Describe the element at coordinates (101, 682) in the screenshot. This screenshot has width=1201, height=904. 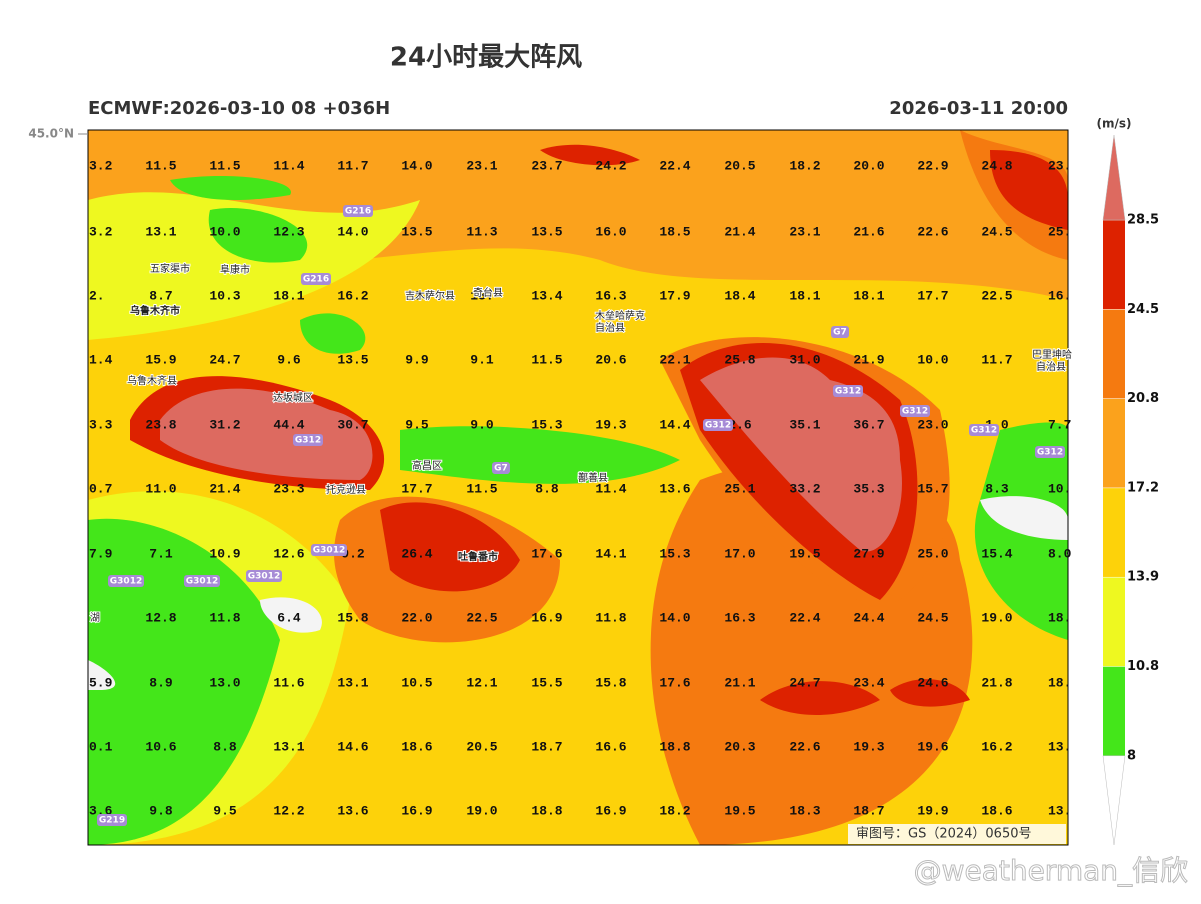
I see `grid-value: 5.9` at that location.